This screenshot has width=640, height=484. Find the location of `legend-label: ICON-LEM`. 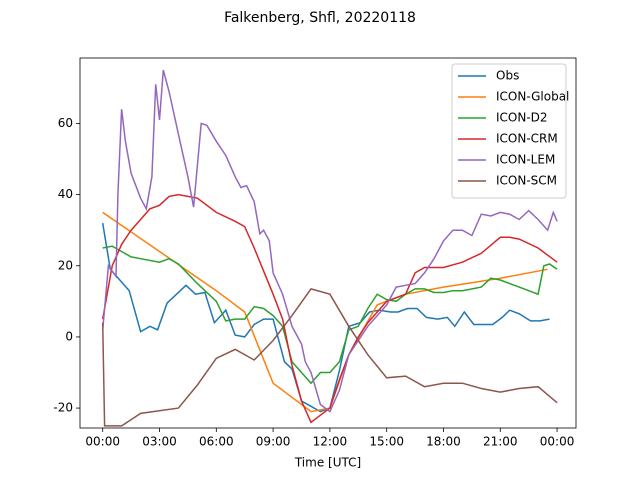

legend-label: ICON-LEM is located at coordinates (525, 160).